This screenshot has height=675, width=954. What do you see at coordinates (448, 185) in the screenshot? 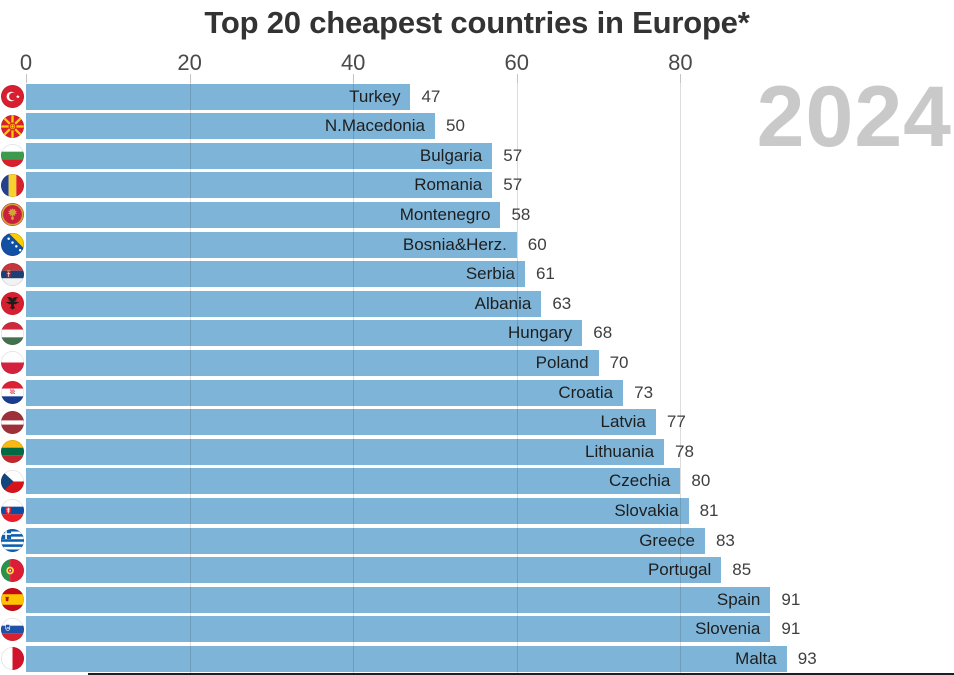
I see `country-label: Romania` at bounding box center [448, 185].